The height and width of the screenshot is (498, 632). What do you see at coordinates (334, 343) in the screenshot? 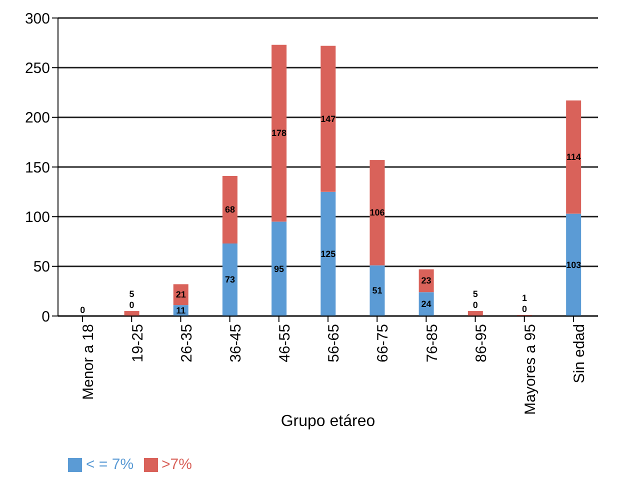
I see `x-tick-label: 56-65` at bounding box center [334, 343].